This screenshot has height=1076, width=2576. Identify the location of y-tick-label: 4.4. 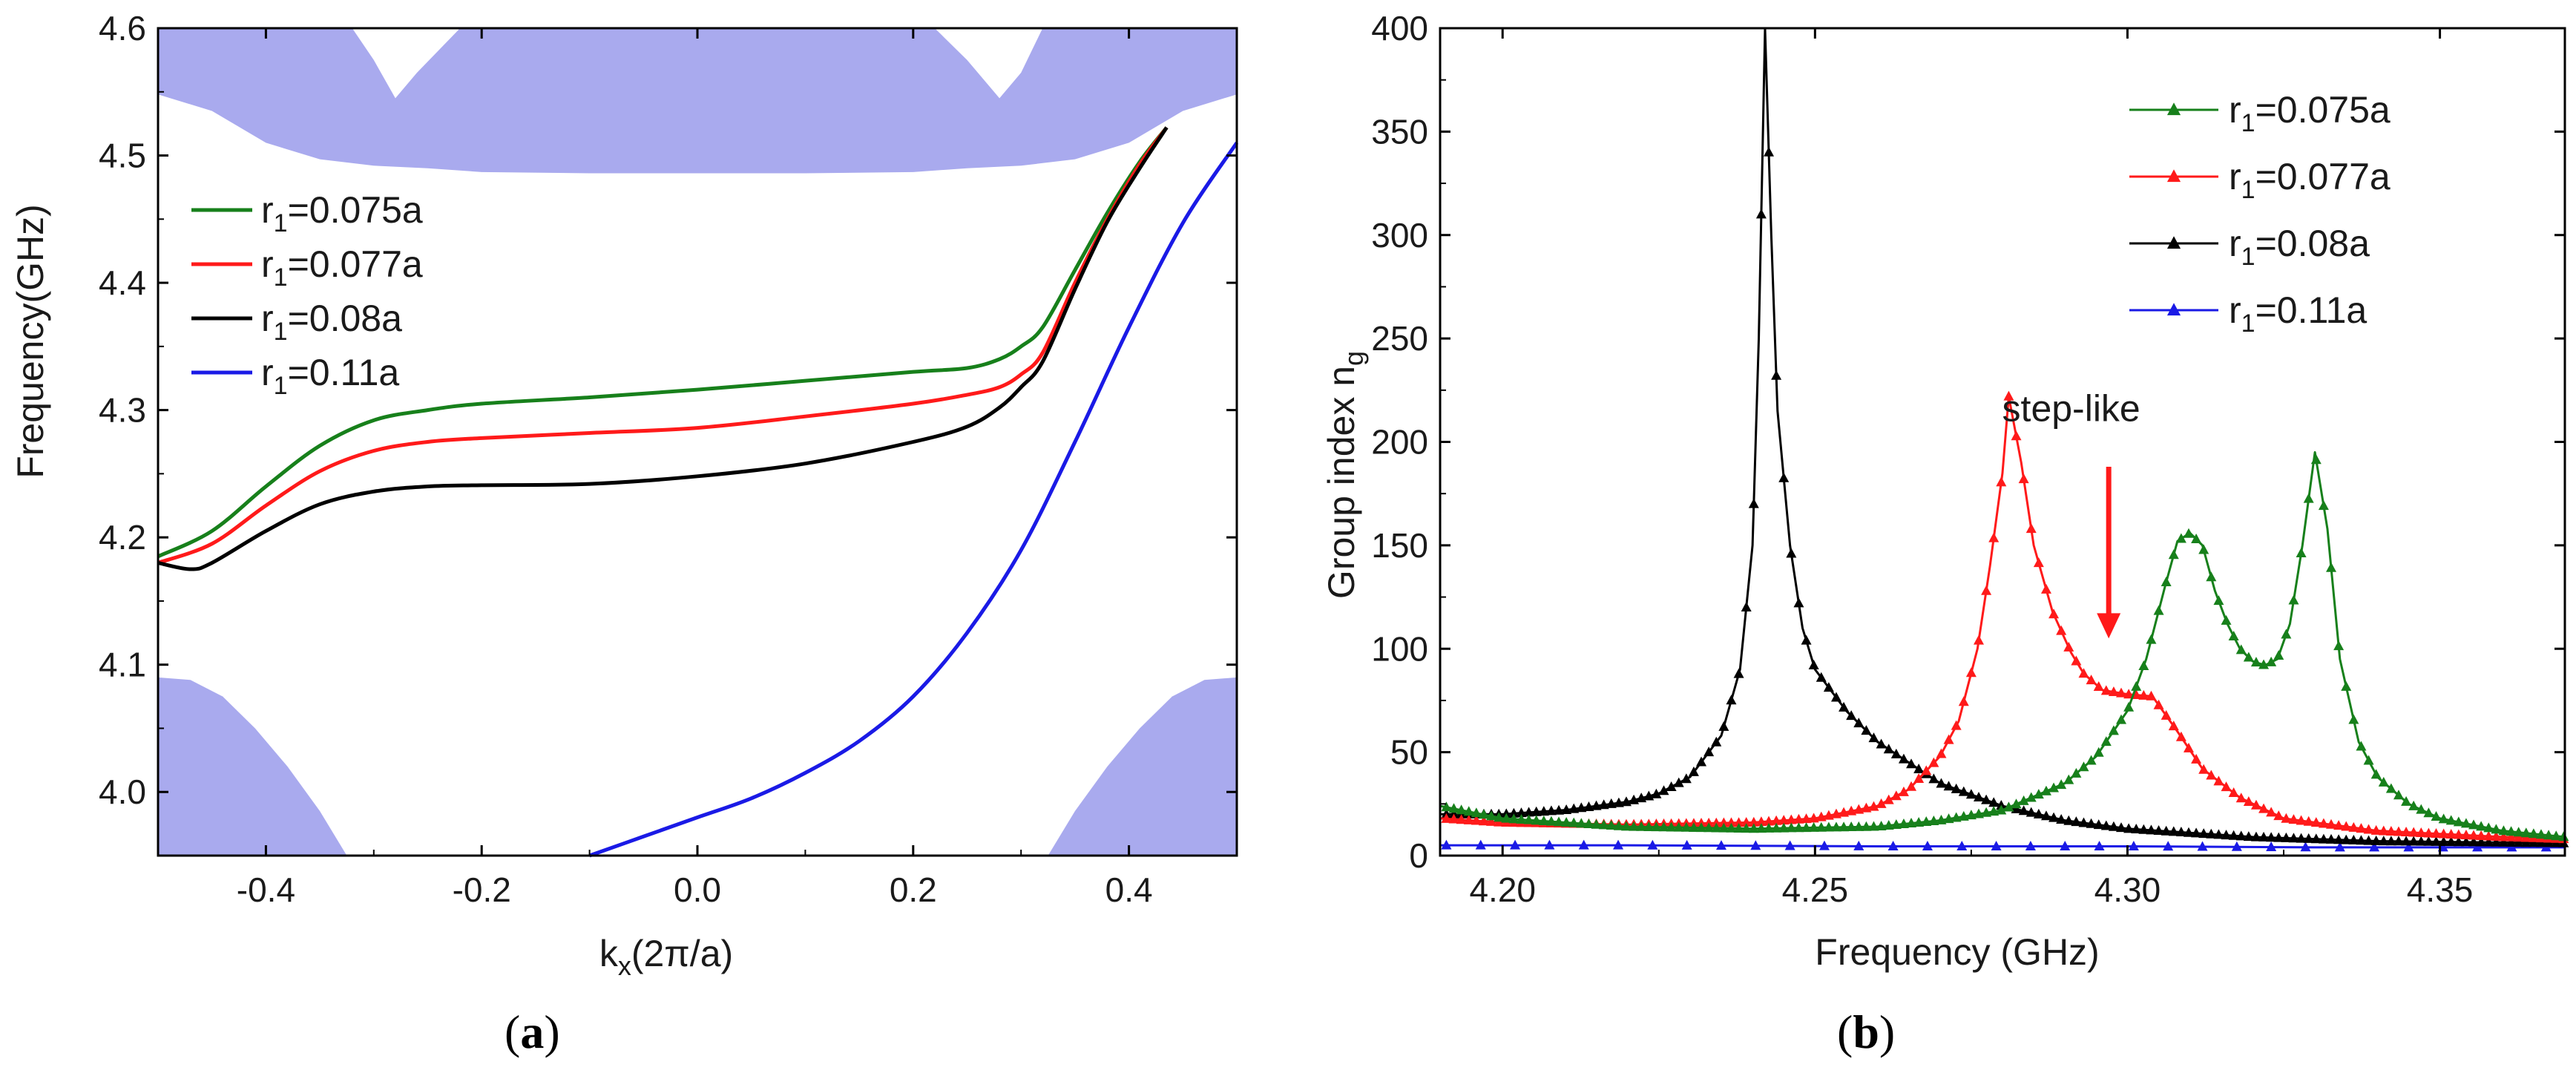
(122, 282).